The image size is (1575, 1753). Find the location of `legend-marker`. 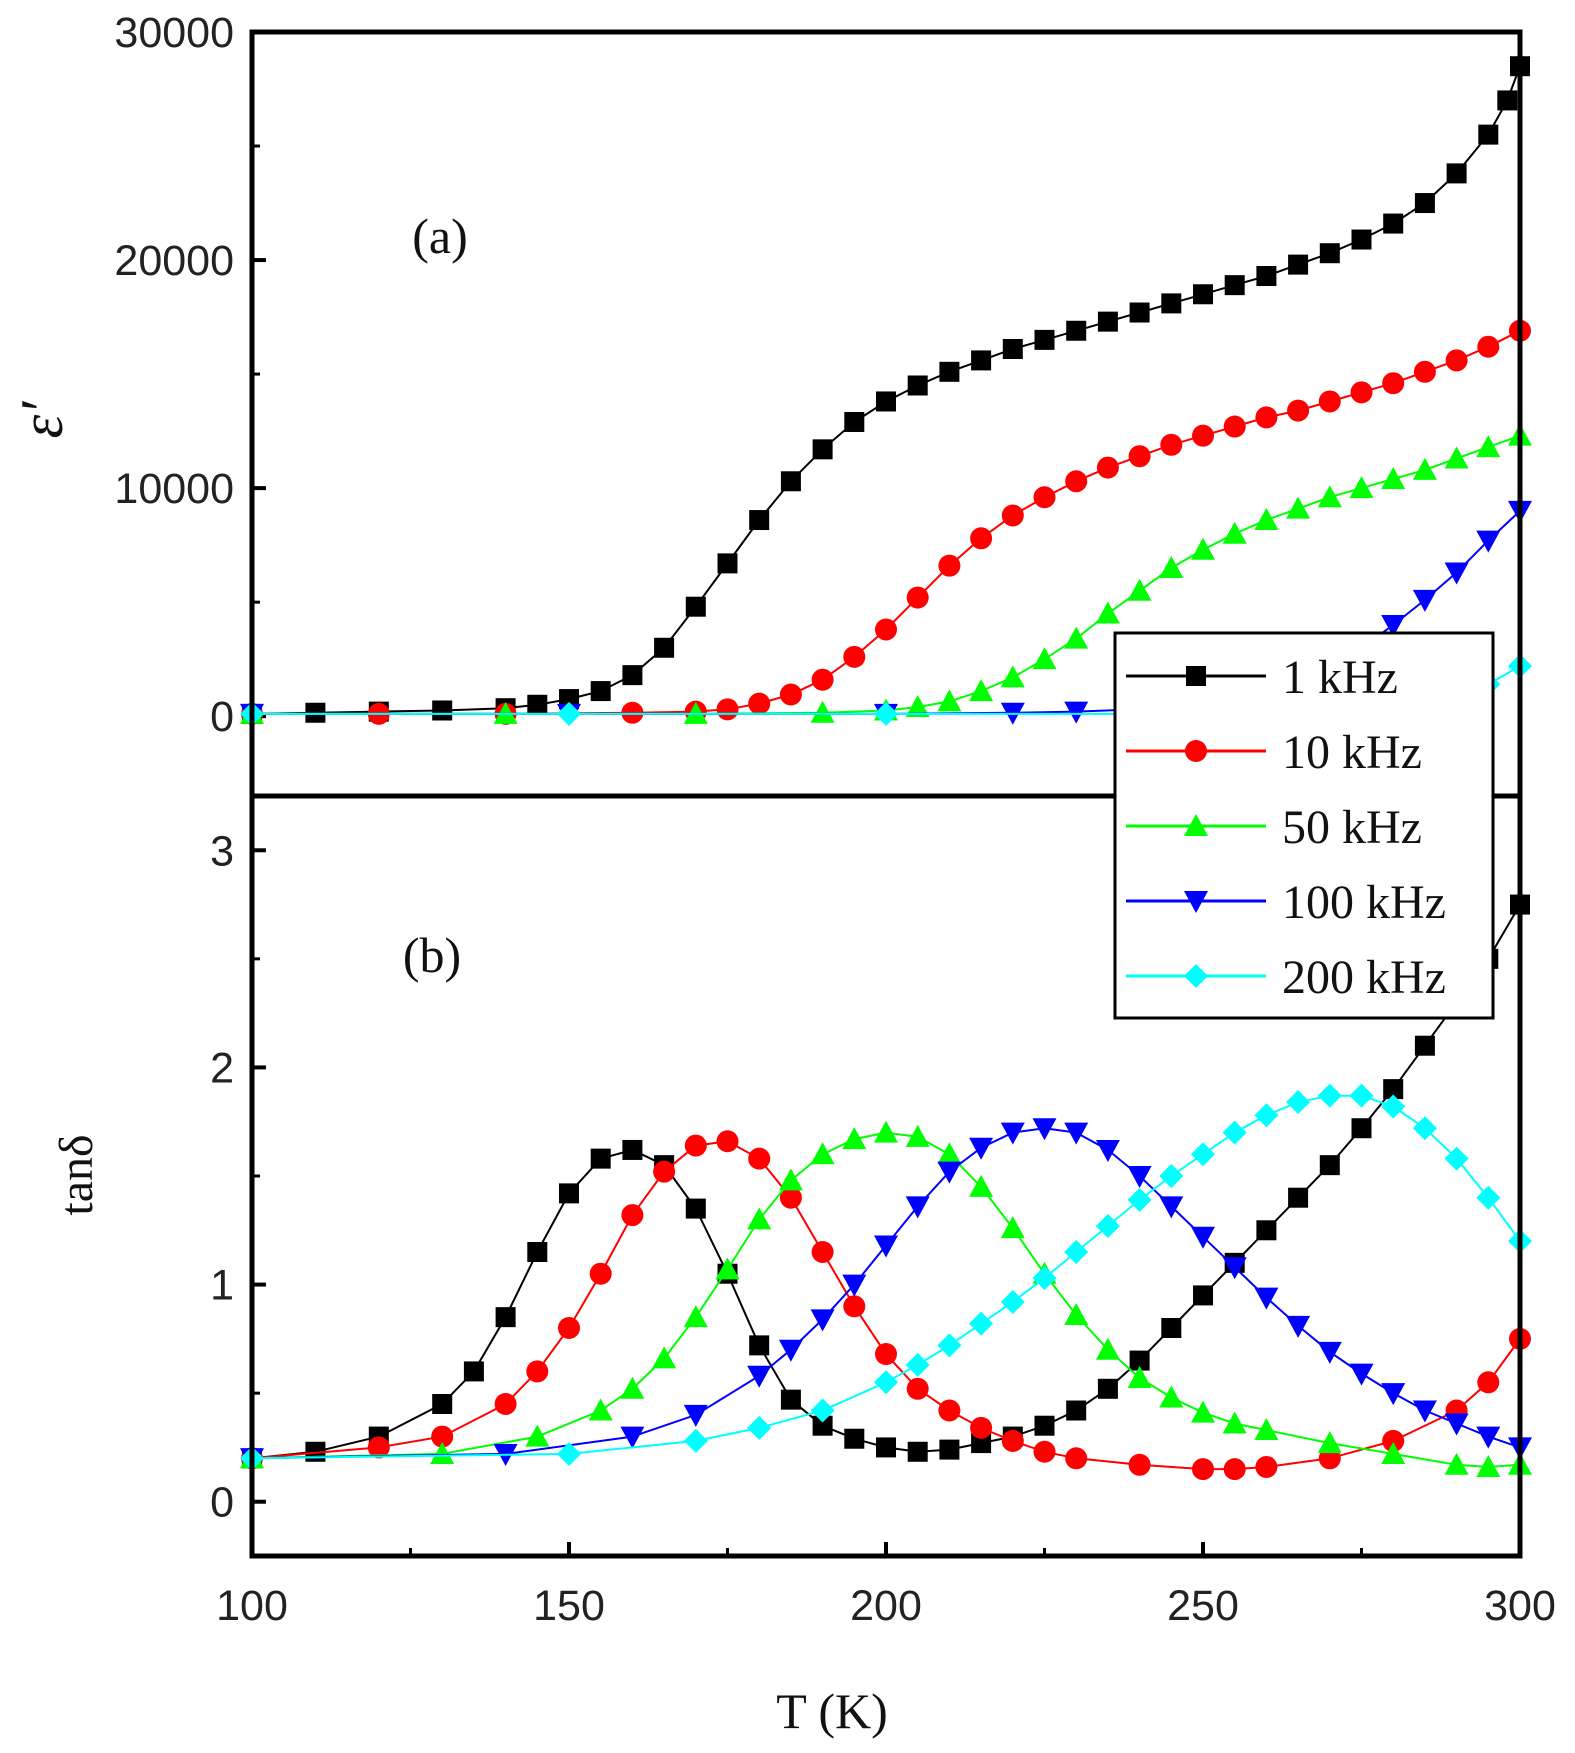

legend-marker is located at coordinates (1196, 976).